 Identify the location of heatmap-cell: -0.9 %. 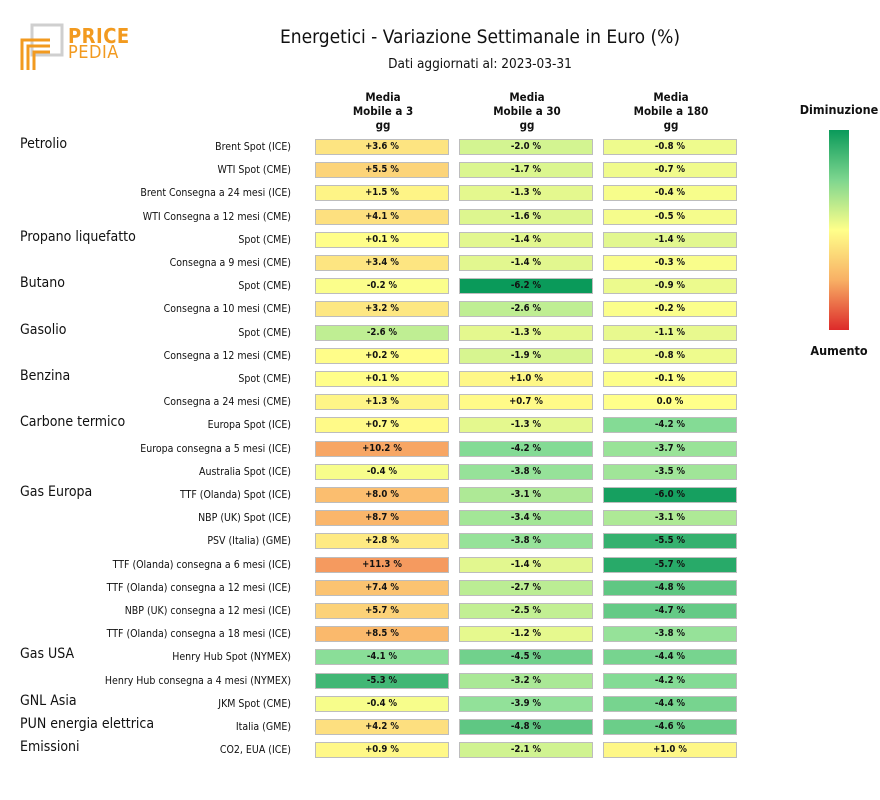
(670, 286).